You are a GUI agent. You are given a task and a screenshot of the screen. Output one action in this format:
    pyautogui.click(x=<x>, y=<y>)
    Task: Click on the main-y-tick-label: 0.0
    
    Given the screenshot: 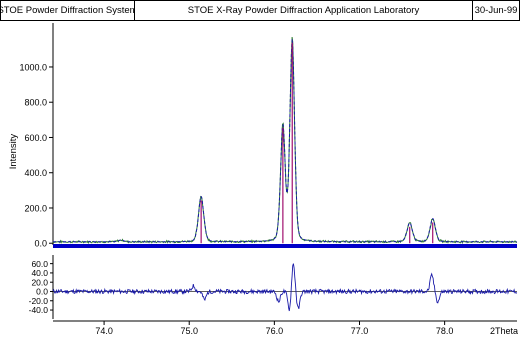 What is the action you would take?
    pyautogui.click(x=40, y=244)
    